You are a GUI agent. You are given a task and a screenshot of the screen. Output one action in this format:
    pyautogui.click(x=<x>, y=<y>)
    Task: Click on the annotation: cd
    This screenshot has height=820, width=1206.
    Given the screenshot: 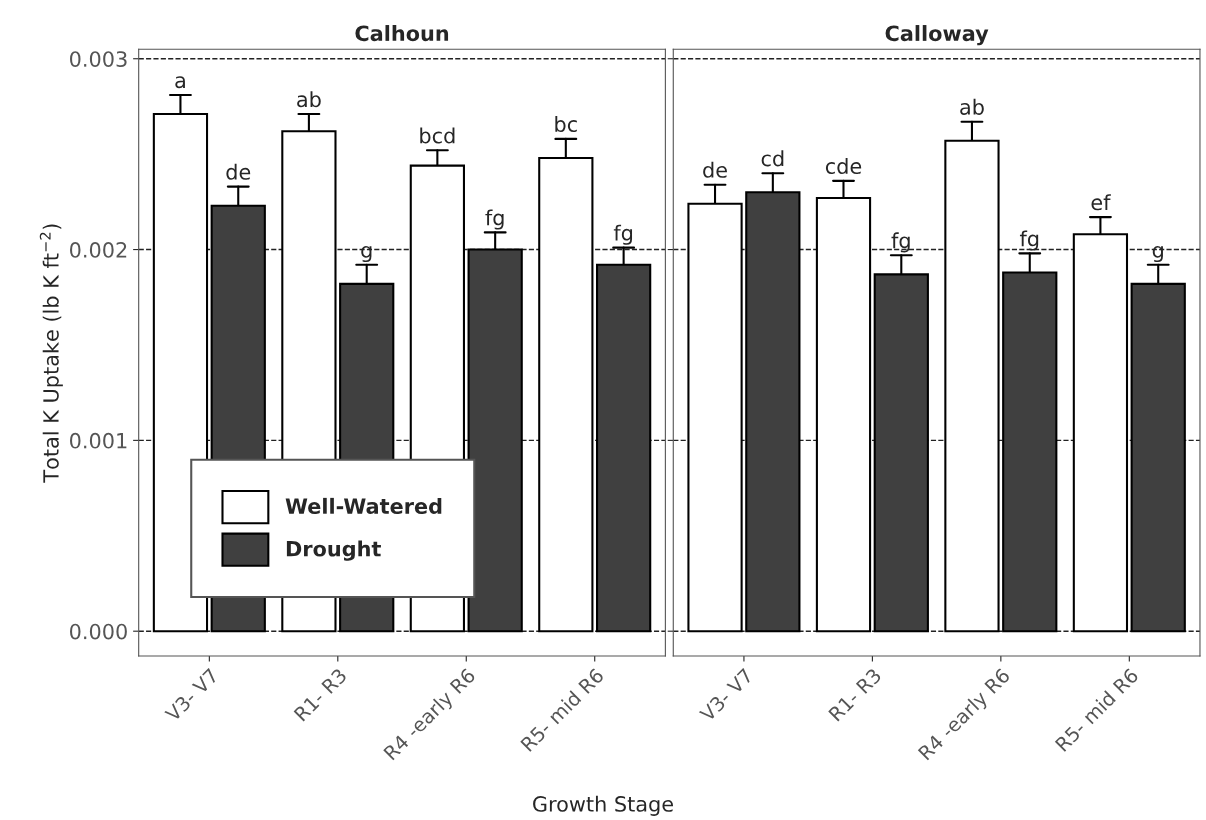 What is the action you would take?
    pyautogui.click(x=772, y=158)
    